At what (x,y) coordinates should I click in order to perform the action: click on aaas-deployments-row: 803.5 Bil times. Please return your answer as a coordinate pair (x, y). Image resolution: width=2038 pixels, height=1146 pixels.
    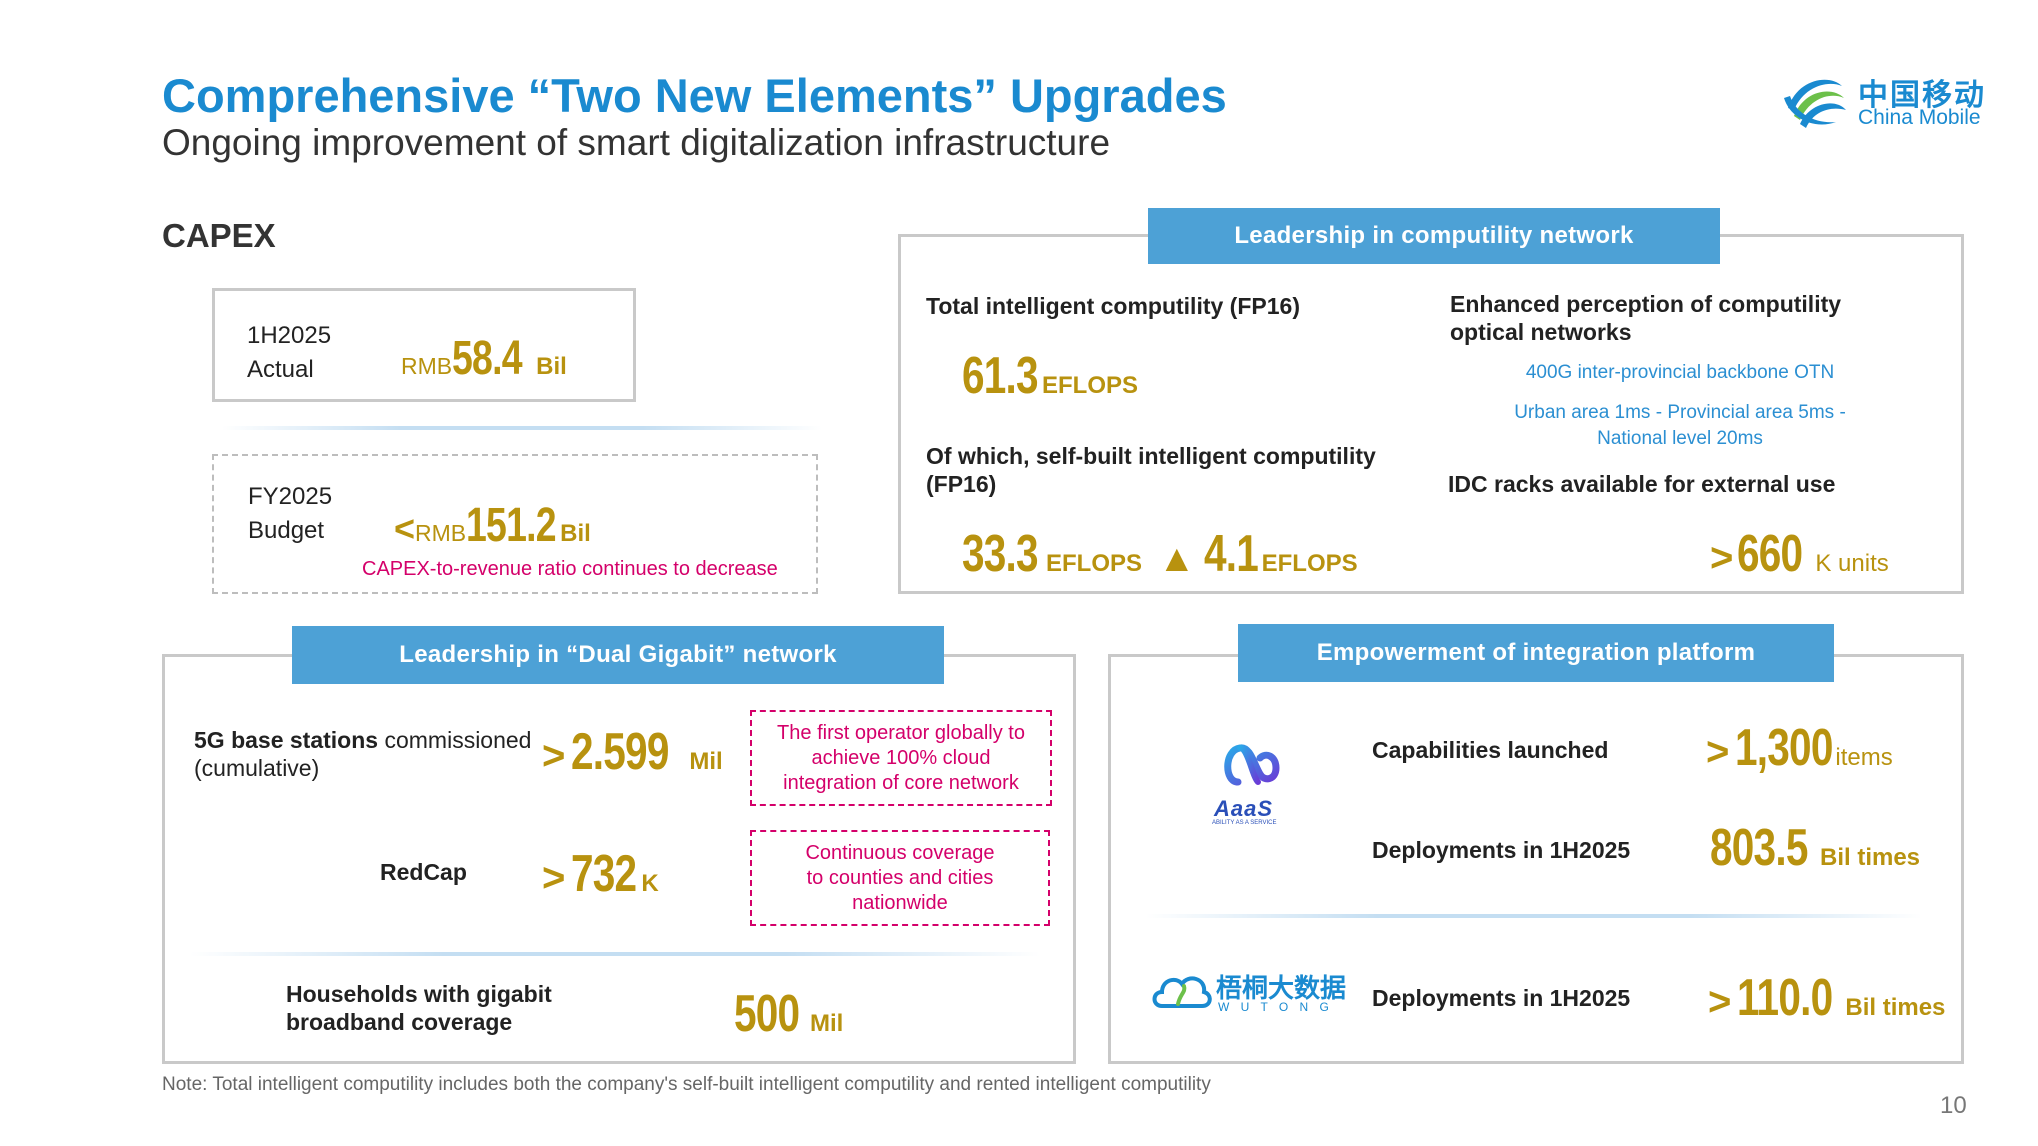
    Looking at the image, I should click on (1815, 848).